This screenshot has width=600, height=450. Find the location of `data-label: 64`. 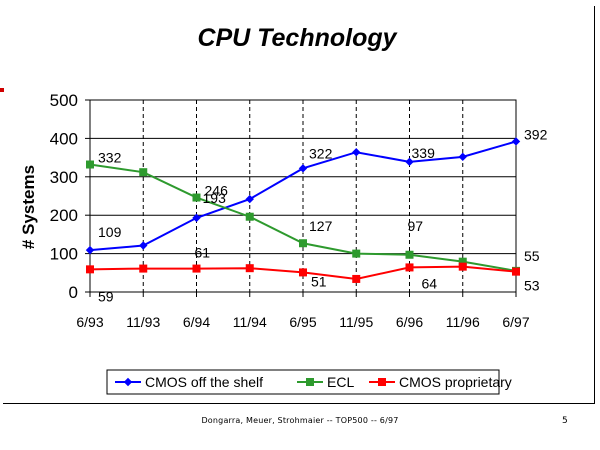

data-label: 64 is located at coordinates (430, 283).